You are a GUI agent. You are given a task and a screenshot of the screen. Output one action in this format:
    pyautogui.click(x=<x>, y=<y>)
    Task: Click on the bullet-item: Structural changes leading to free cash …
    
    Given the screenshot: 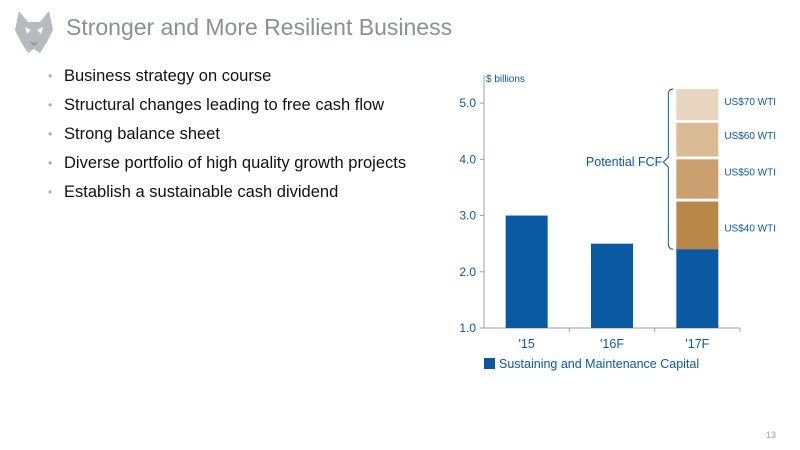 What is the action you would take?
    pyautogui.click(x=227, y=105)
    